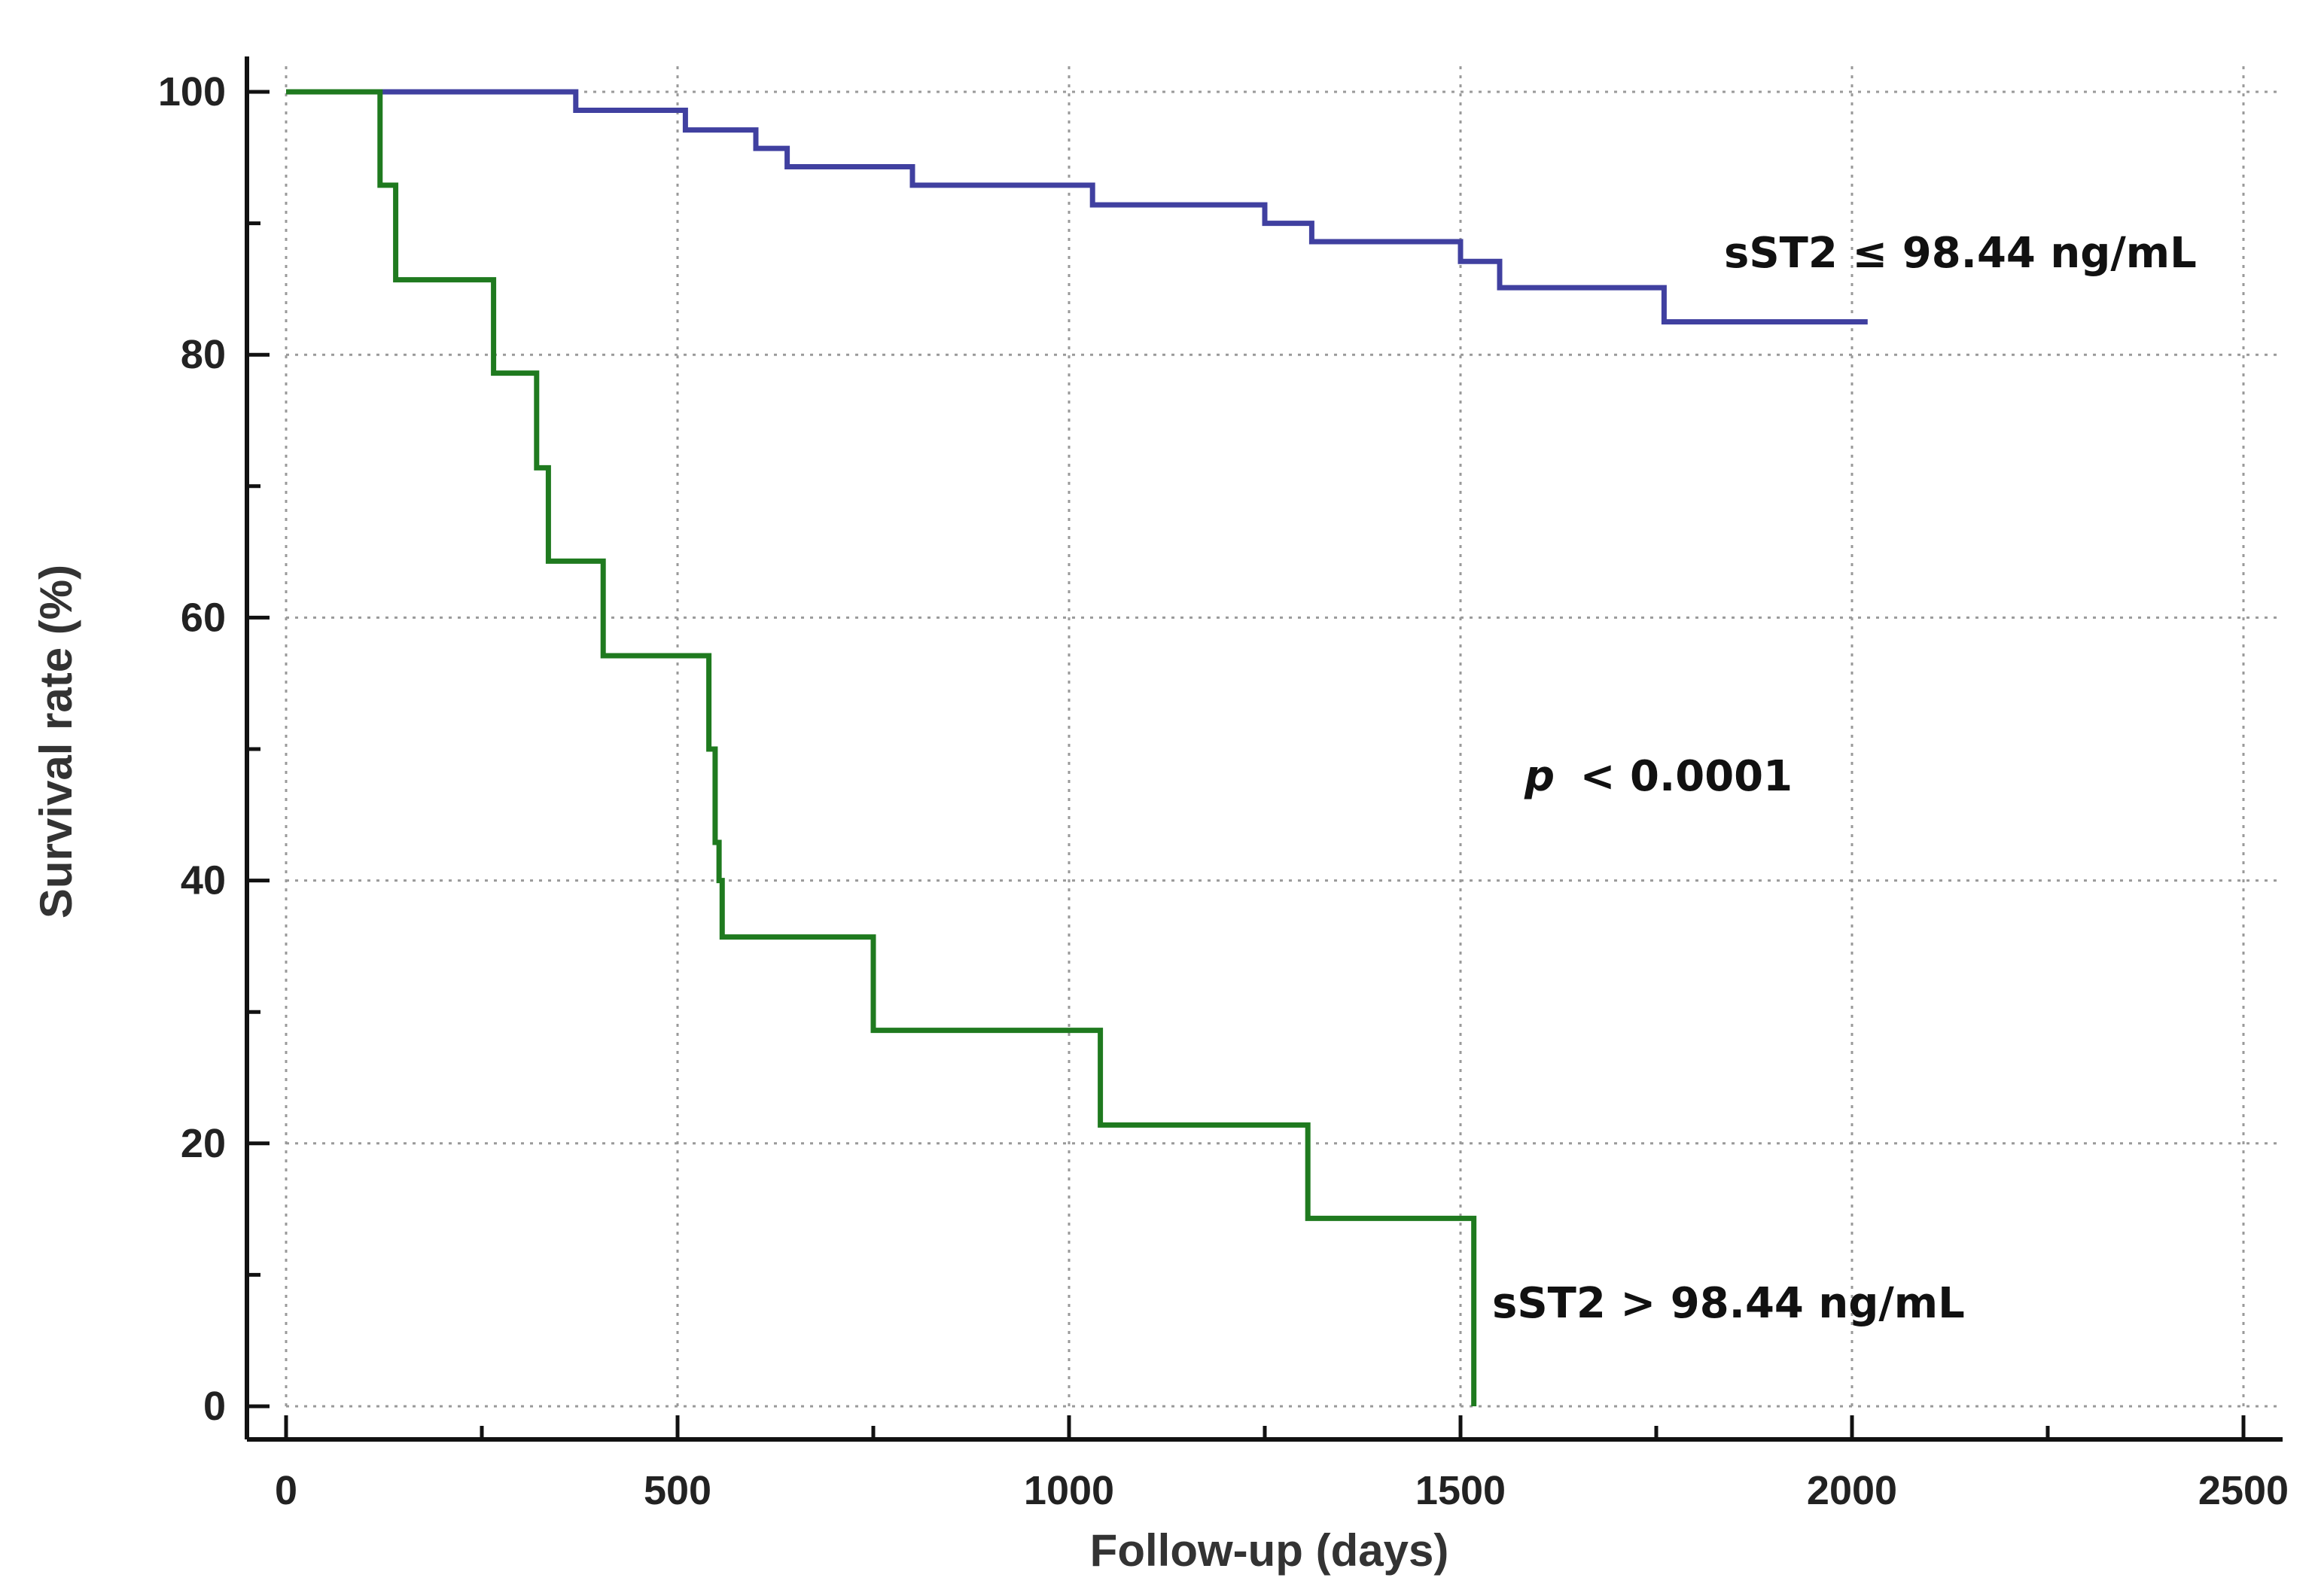 Image resolution: width=2318 pixels, height=1596 pixels. I want to click on x-tick-label: 500, so click(677, 1490).